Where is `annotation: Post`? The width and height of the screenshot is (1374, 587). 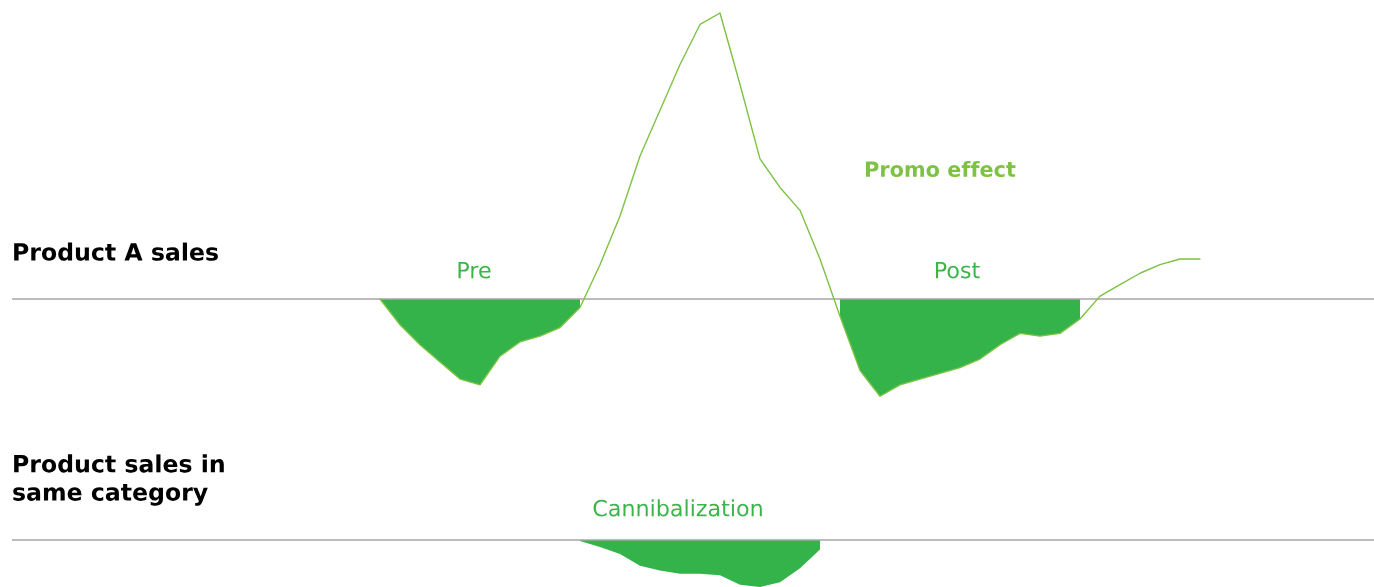
annotation: Post is located at coordinates (957, 270).